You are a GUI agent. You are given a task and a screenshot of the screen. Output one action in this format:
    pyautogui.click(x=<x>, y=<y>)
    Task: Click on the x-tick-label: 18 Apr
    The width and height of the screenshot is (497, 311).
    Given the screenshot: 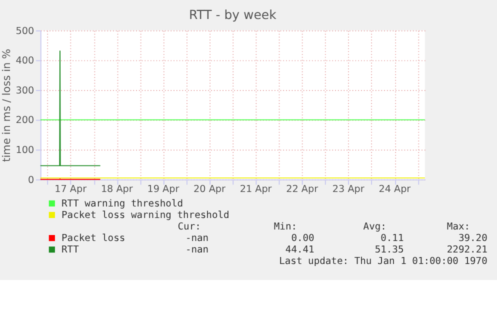 What is the action you would take?
    pyautogui.click(x=116, y=189)
    